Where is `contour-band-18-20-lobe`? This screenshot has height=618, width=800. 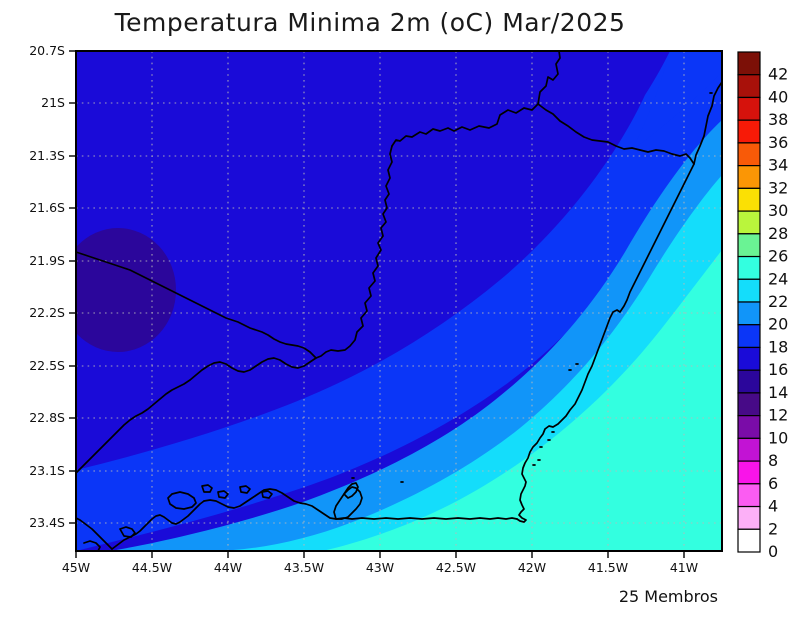
contour-band-18-20-lobe is located at coordinates (677, 100).